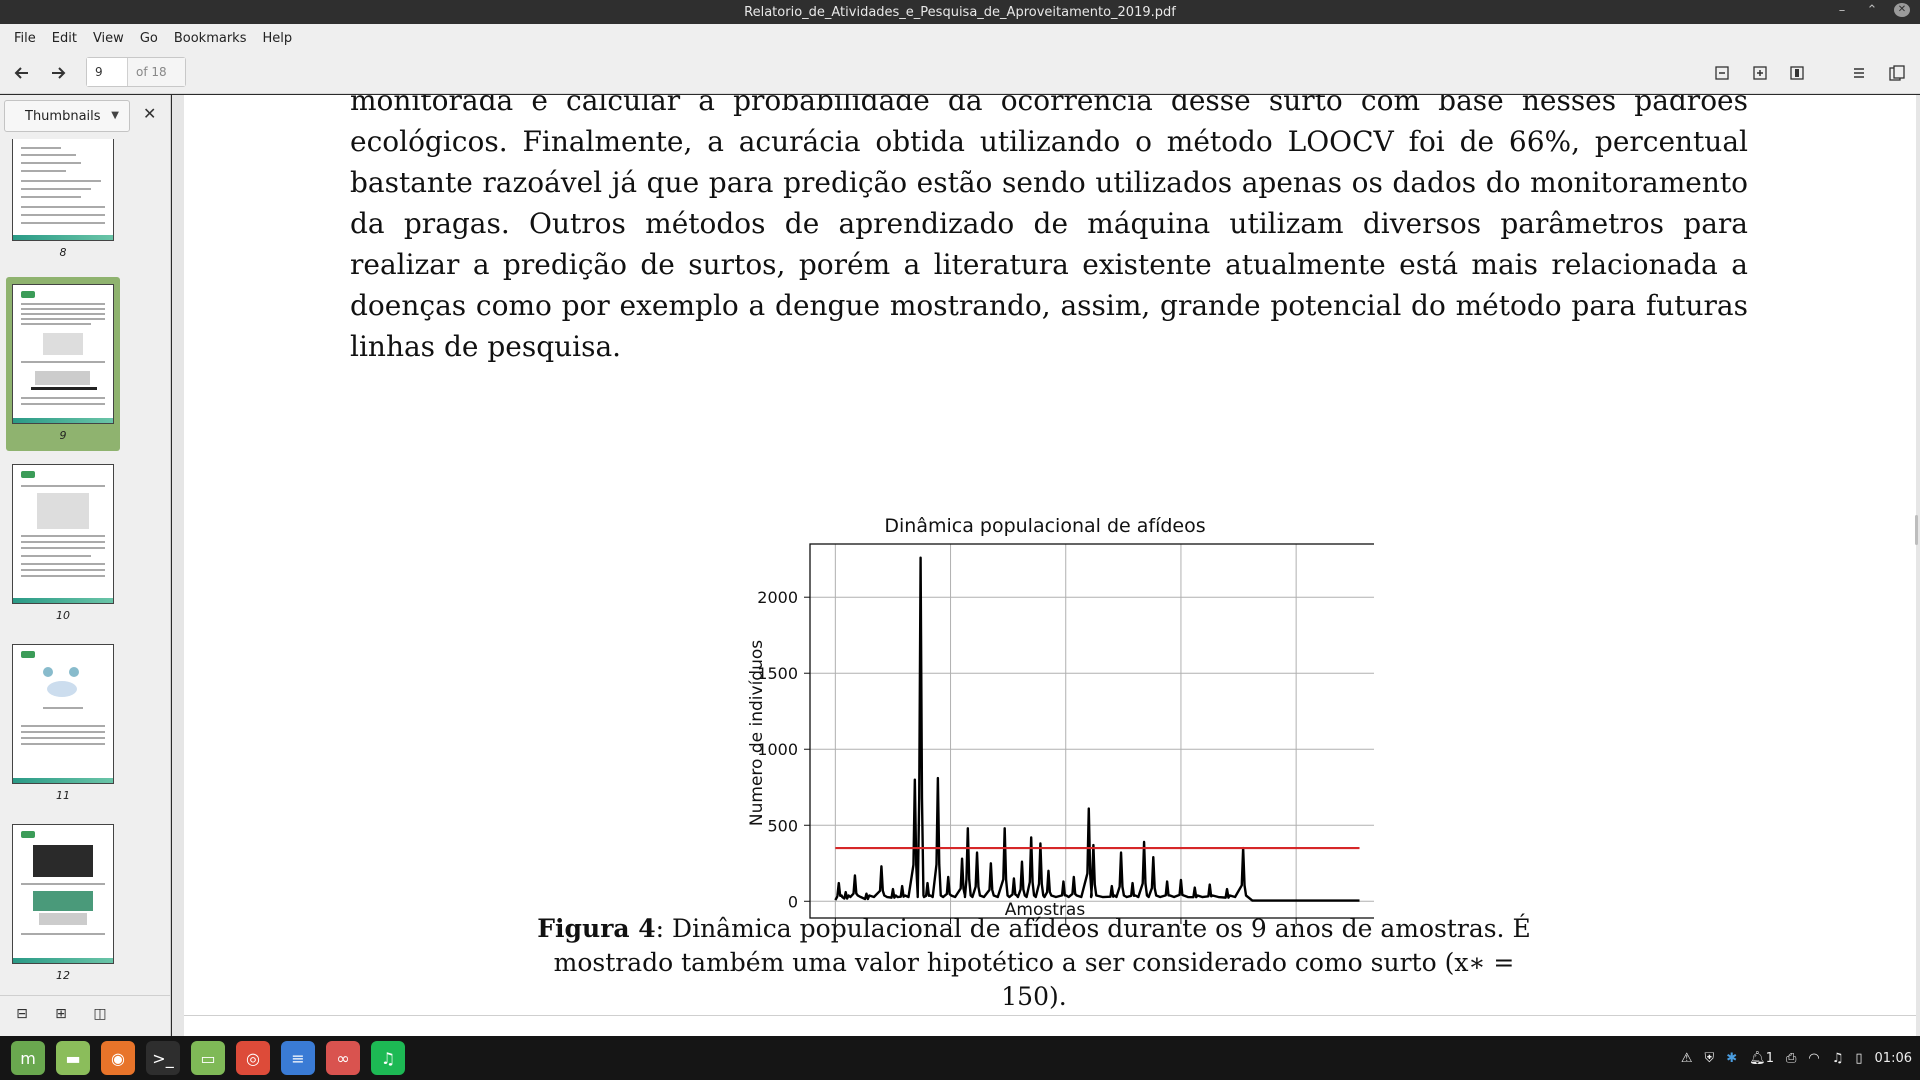 This screenshot has height=1080, width=1920. Describe the element at coordinates (1761, 1058) in the screenshot. I see `notification-icon: 🔔︎1` at that location.